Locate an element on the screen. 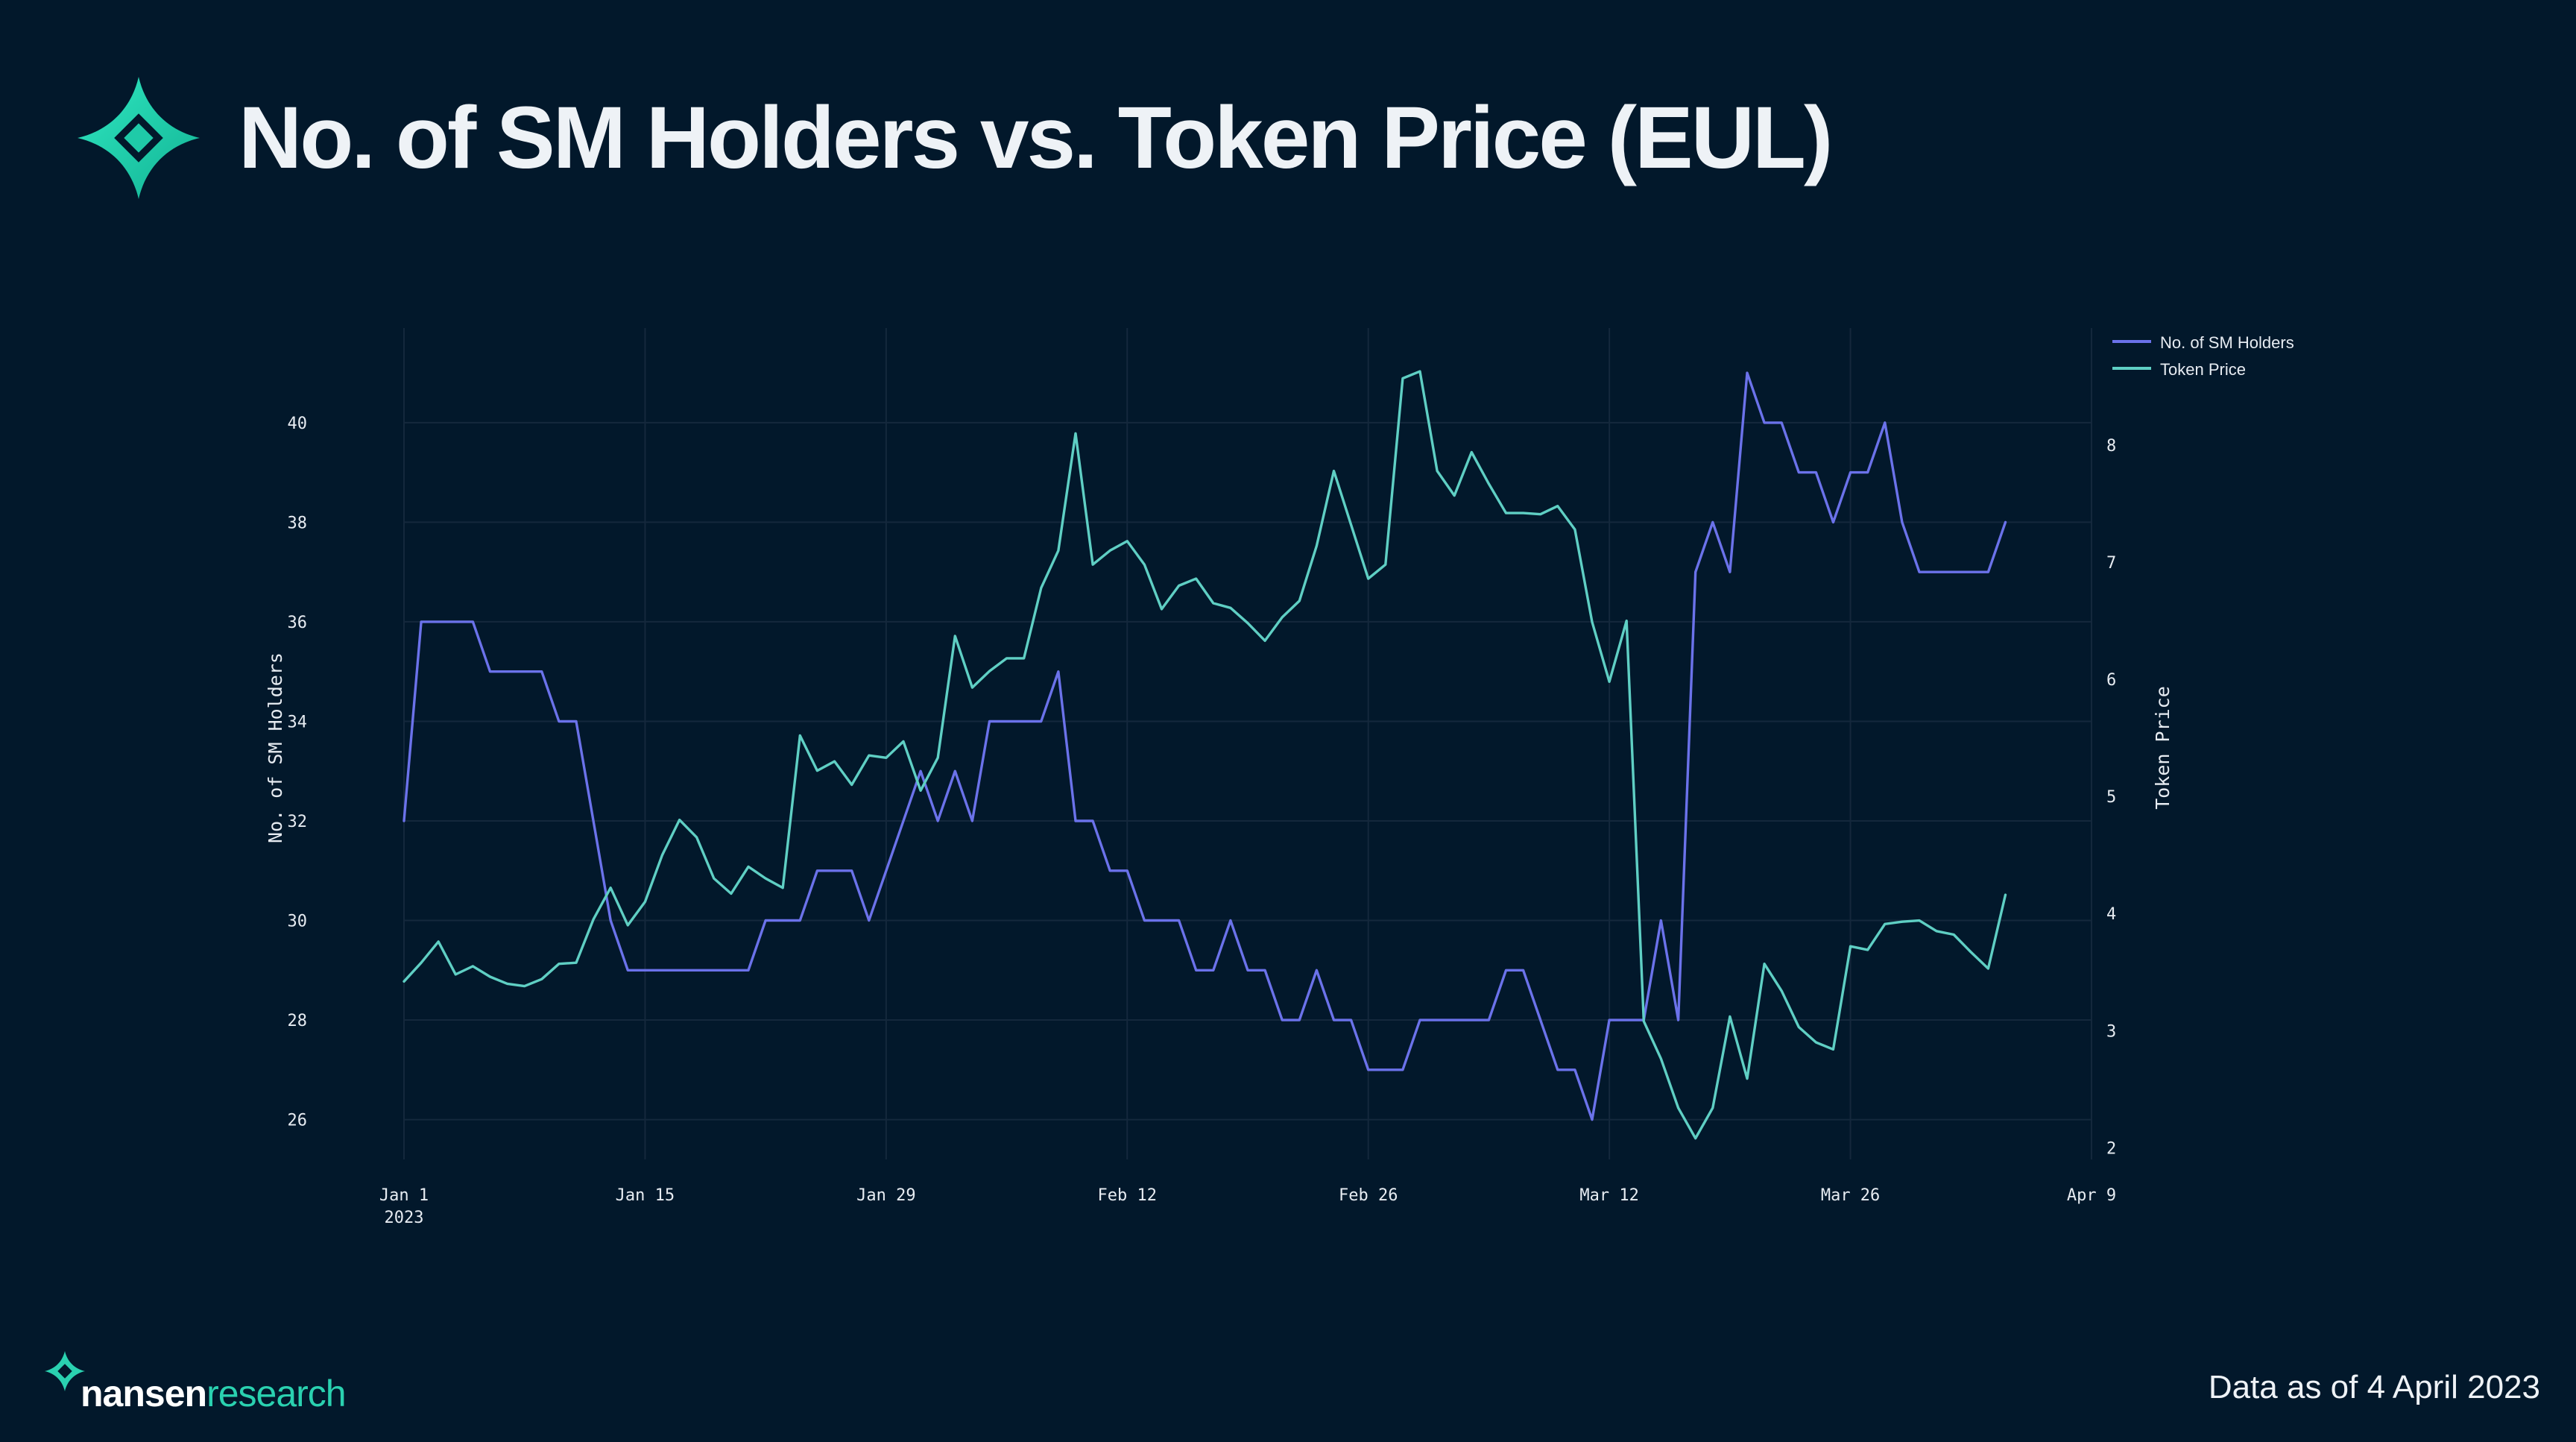  x-tick-label: Jan 29 is located at coordinates (885, 1196).